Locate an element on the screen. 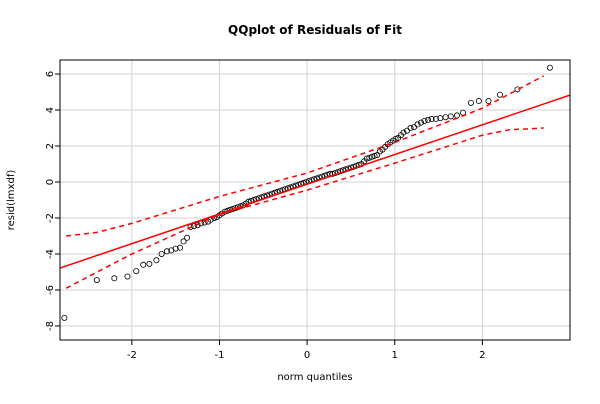  x-tick-label: 1 is located at coordinates (395, 355).